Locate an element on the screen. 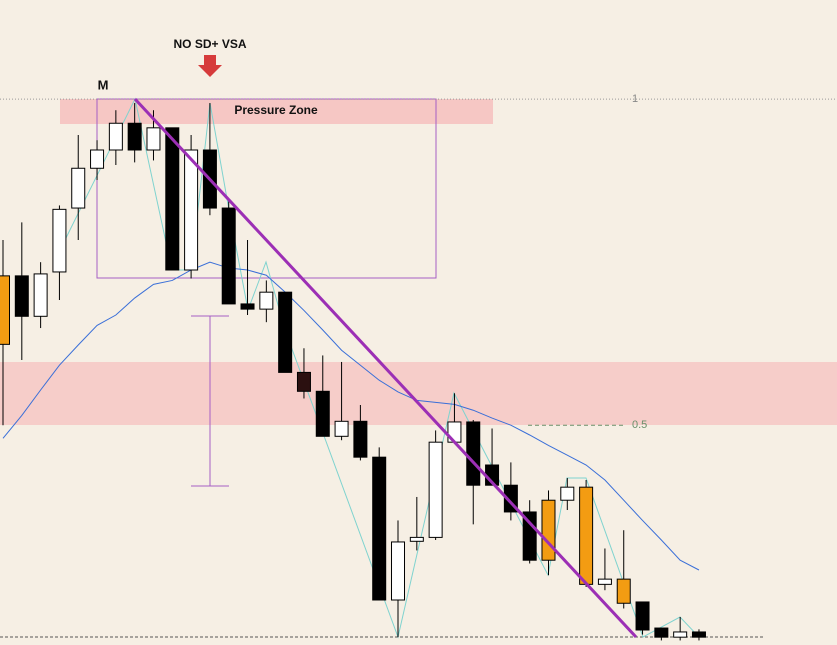  supply-band is located at coordinates (418, 393).